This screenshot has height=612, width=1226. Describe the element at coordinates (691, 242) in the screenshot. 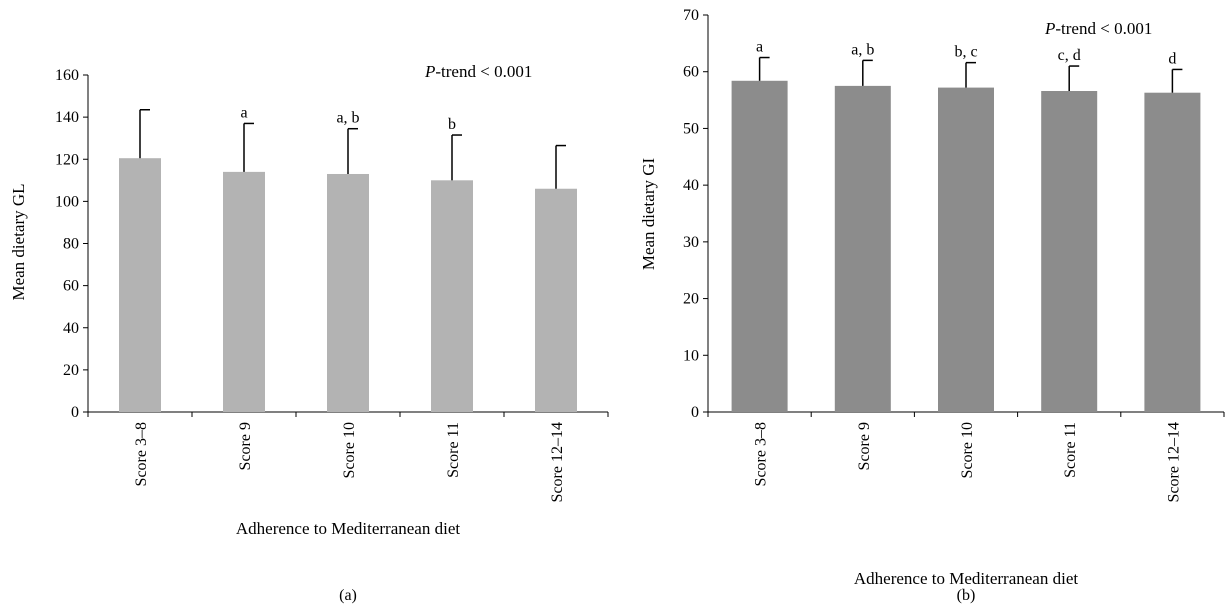

I see `y-tick-label: 30` at that location.